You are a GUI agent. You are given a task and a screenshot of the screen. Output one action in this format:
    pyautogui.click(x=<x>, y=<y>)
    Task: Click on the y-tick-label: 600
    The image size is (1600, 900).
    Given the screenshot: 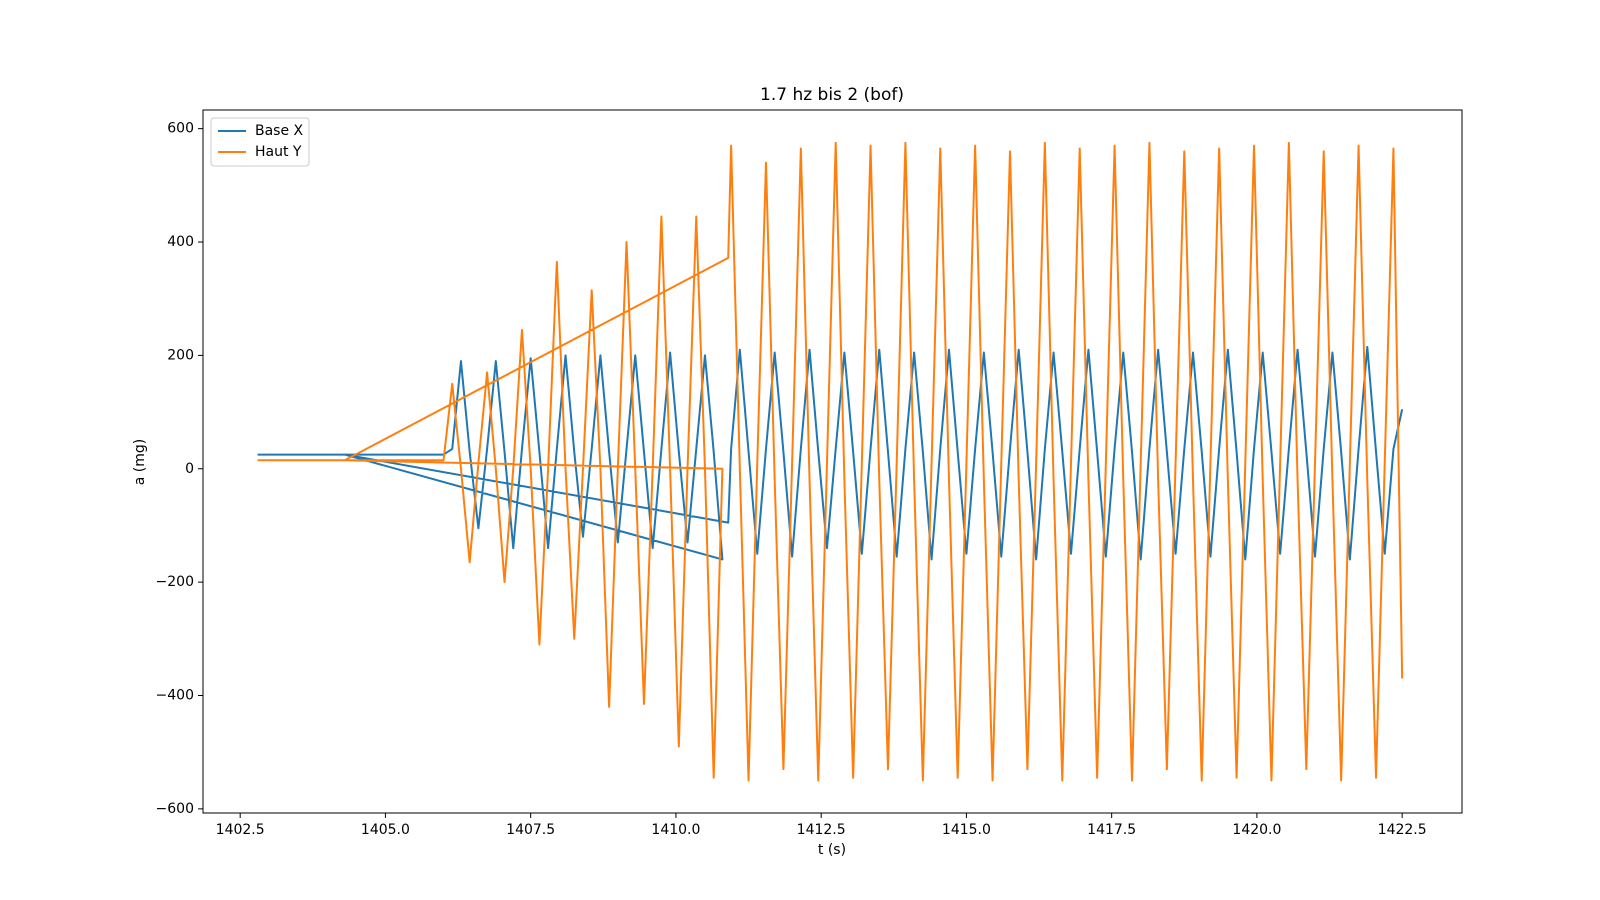 What is the action you would take?
    pyautogui.click(x=180, y=129)
    